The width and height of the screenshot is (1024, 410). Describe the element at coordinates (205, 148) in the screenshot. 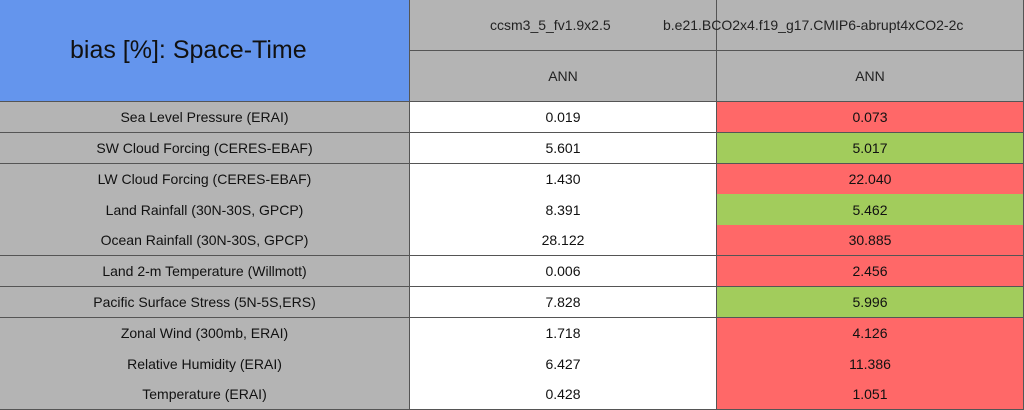

I see `row-label: SW Cloud Forcing (CERES-EBAF)` at that location.